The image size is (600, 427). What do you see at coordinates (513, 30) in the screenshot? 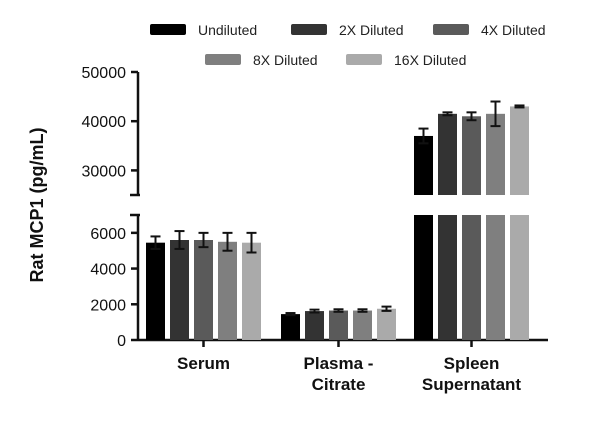
I see `legend-label: 4X Diluted` at bounding box center [513, 30].